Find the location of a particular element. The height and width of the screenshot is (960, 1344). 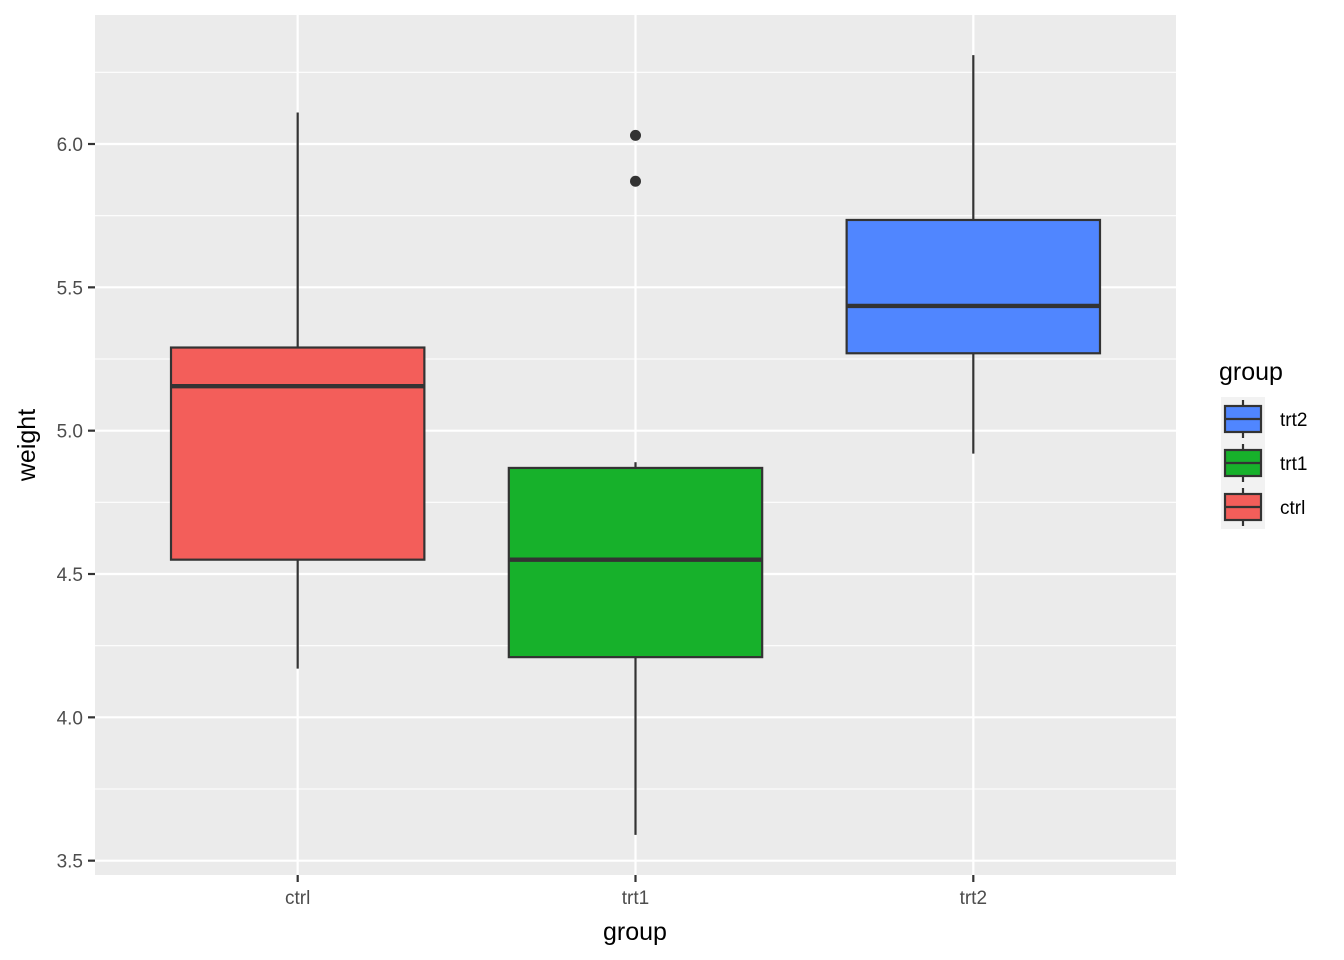

box-trt2 is located at coordinates (973, 254).